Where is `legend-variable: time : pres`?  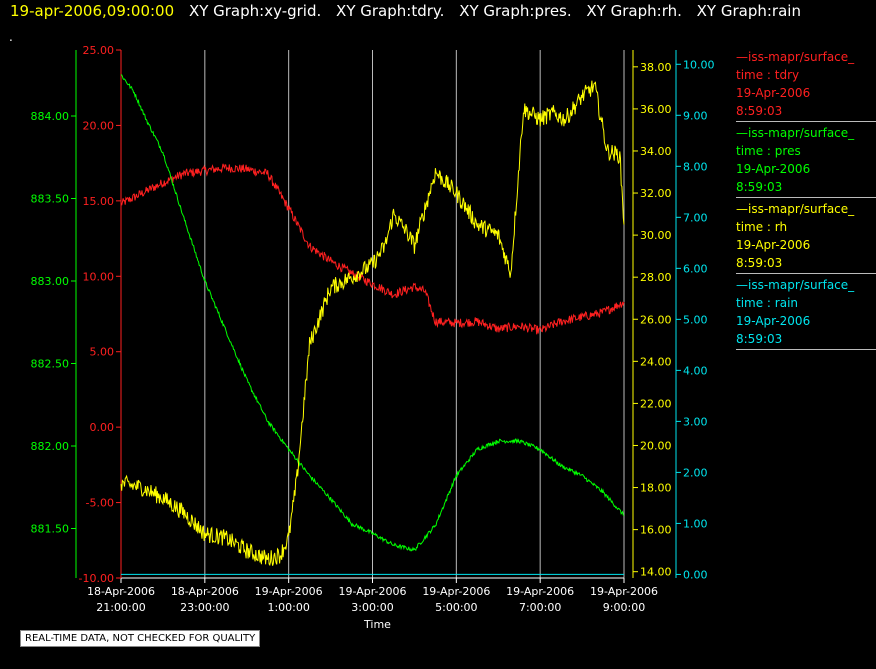 legend-variable: time : pres is located at coordinates (768, 151).